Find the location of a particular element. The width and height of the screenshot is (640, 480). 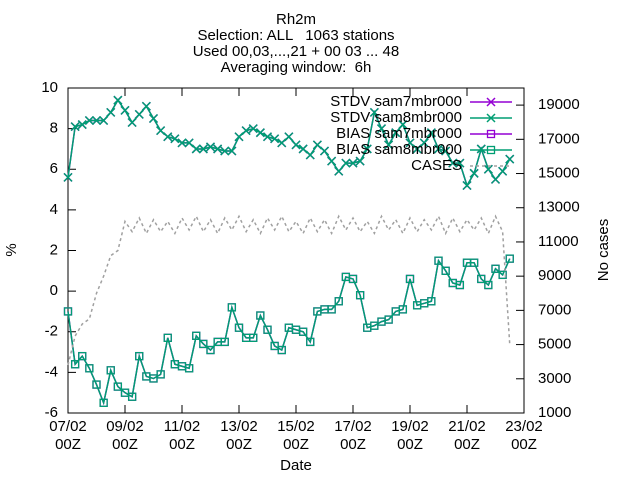

x-tick-label: 17/02 00Z is located at coordinates (353, 435).